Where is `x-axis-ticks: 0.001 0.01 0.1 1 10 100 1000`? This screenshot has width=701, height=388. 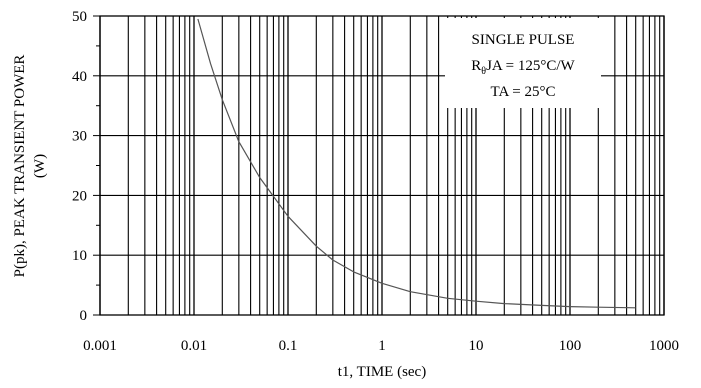
x-axis-ticks: 0.001 0.01 0.1 1 10 100 1000 is located at coordinates (381, 346).